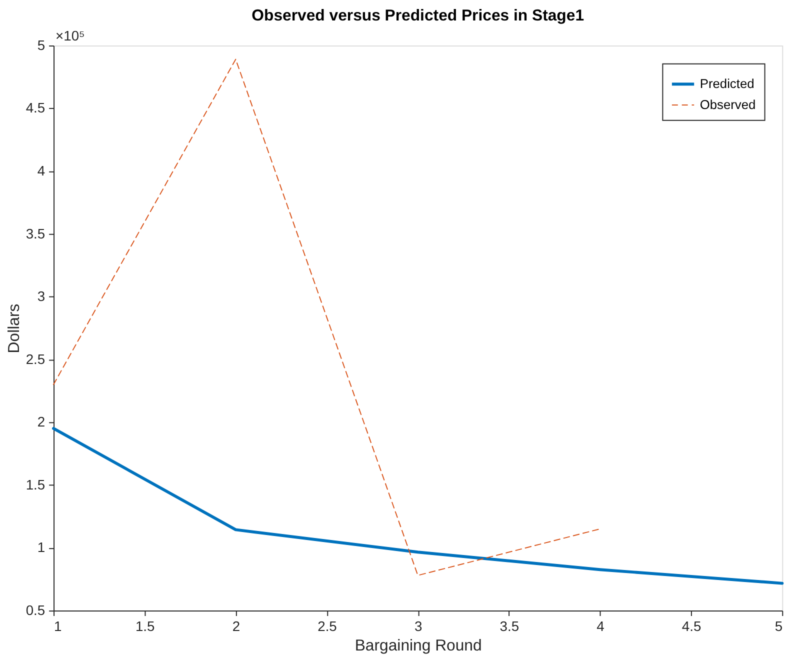 This screenshot has width=799, height=660. What do you see at coordinates (600, 626) in the screenshot?
I see `x-tick-label: 4` at bounding box center [600, 626].